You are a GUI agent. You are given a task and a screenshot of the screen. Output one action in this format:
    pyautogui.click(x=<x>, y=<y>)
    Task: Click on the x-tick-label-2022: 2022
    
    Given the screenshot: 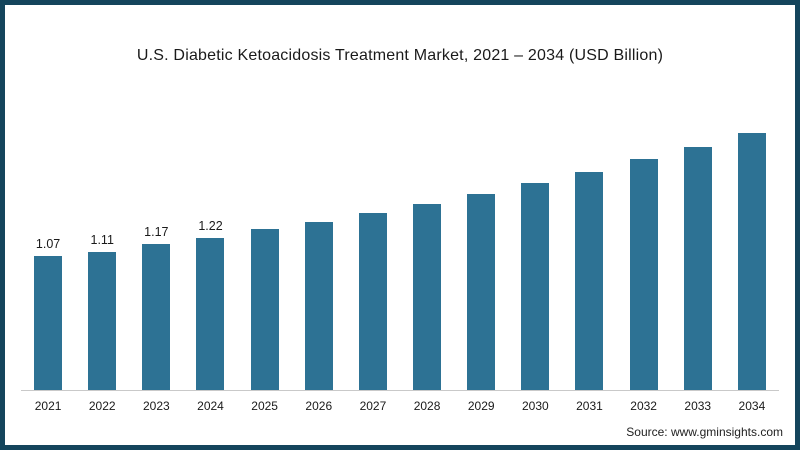 What is the action you would take?
    pyautogui.click(x=102, y=406)
    